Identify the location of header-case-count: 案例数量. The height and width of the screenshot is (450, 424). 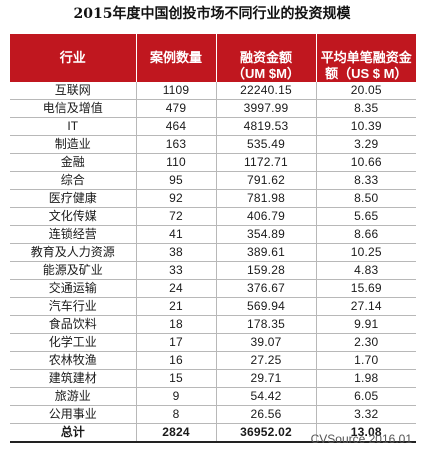
(176, 58).